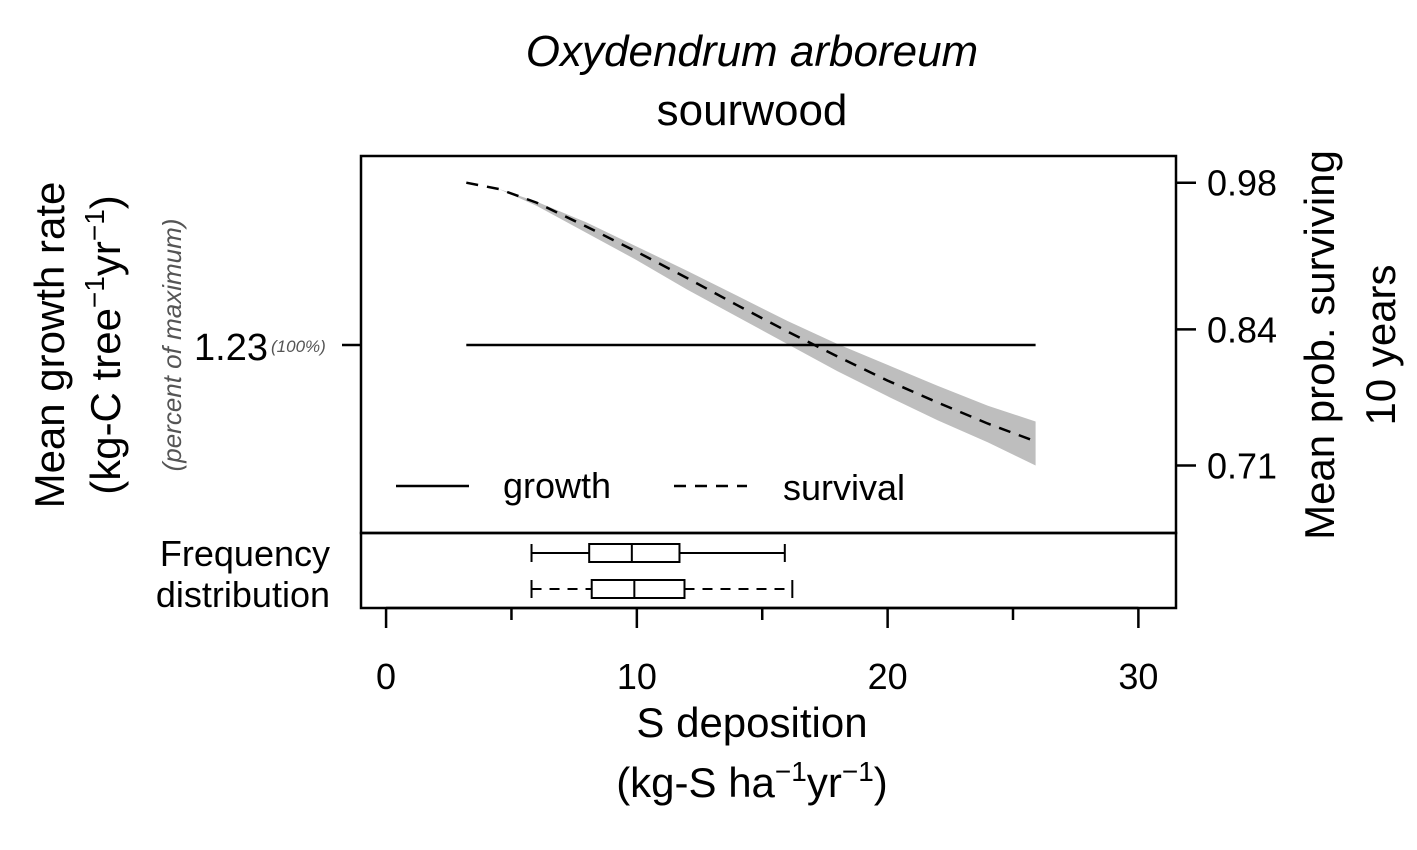 Image resolution: width=1417 pixels, height=850 pixels. What do you see at coordinates (1319, 345) in the screenshot?
I see `right-y-axis-label-line1: Mean prob. surviving` at bounding box center [1319, 345].